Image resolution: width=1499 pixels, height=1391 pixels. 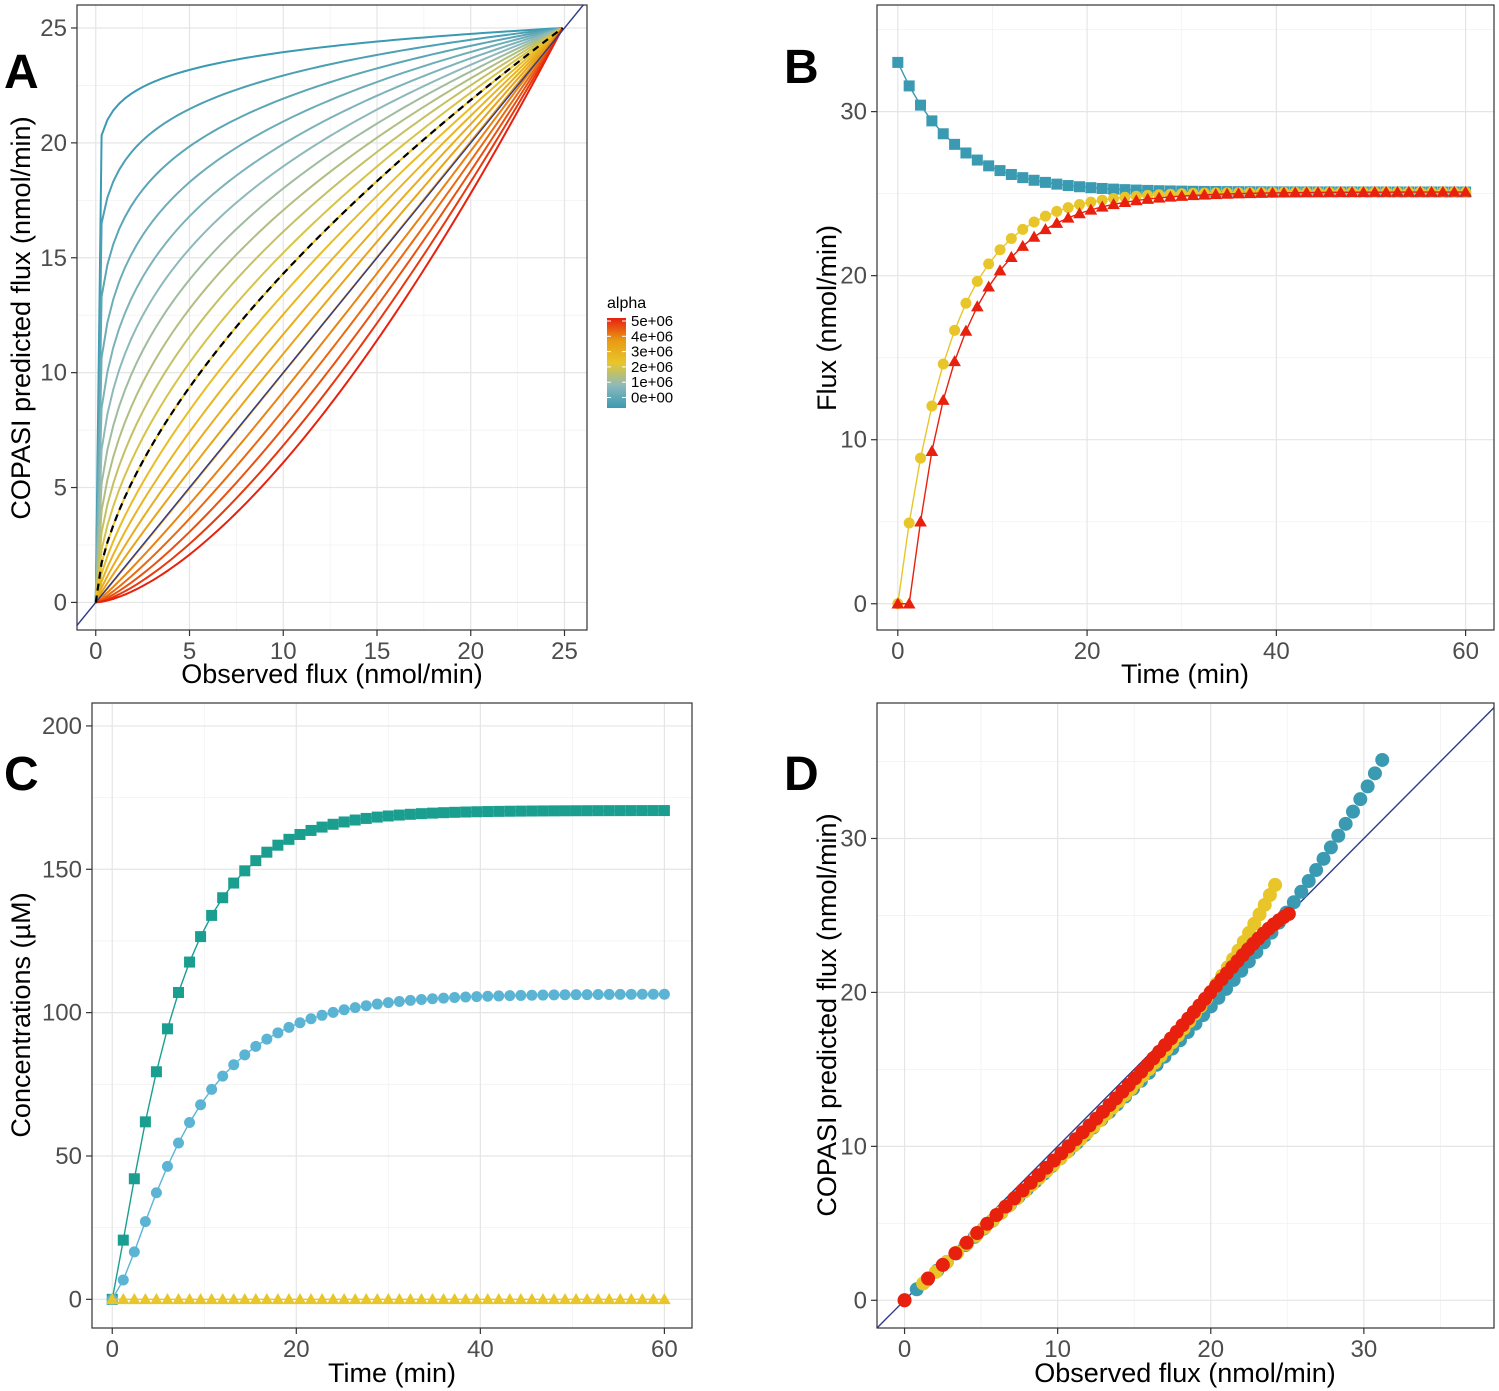 I want to click on legend-break-label: 2e+06, so click(x=652, y=367).